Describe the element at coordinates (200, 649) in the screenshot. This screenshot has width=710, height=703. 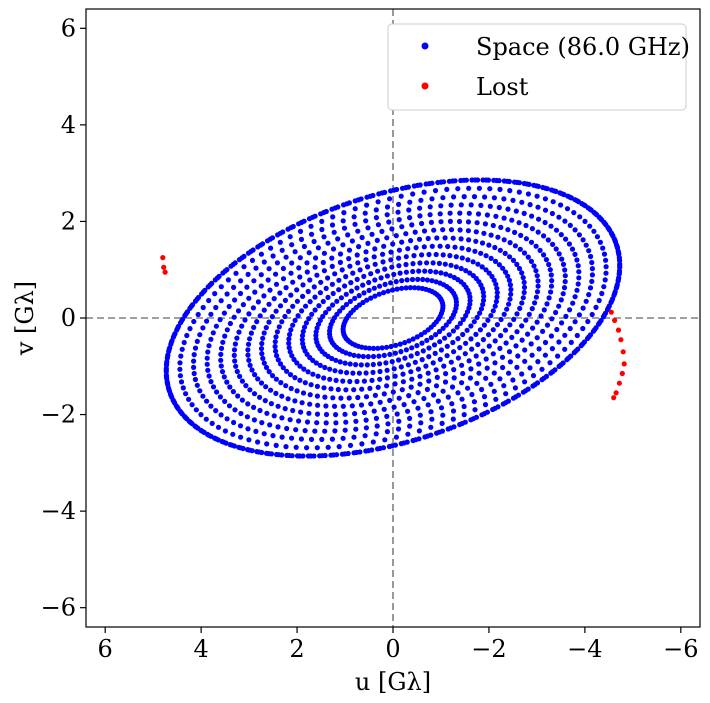
I see `x-tick-label: 4` at that location.